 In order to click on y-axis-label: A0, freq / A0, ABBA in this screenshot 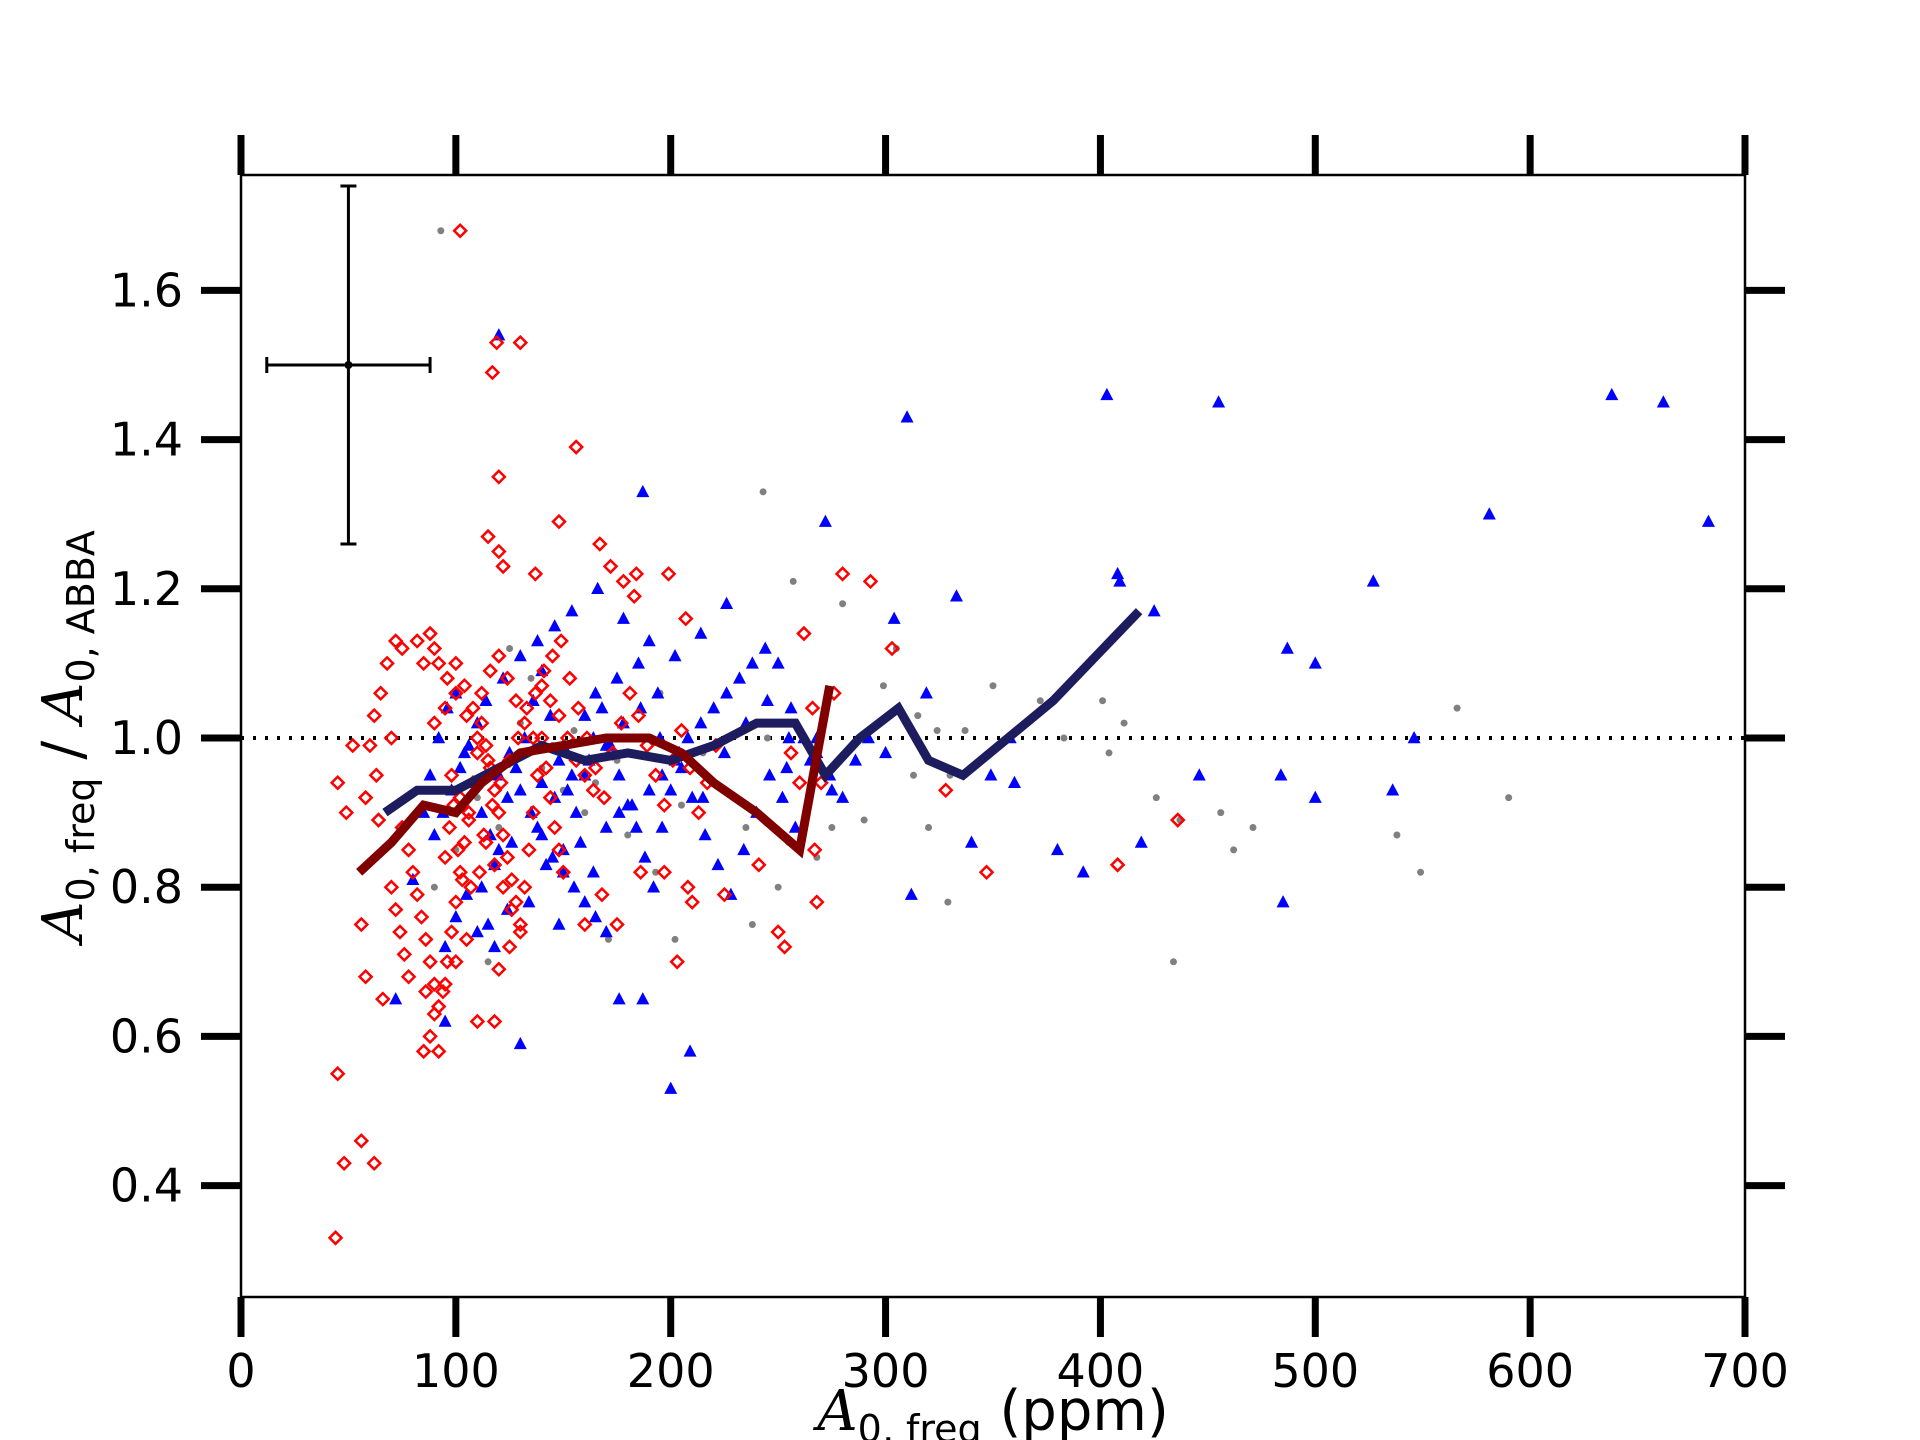, I will do `click(67, 738)`.